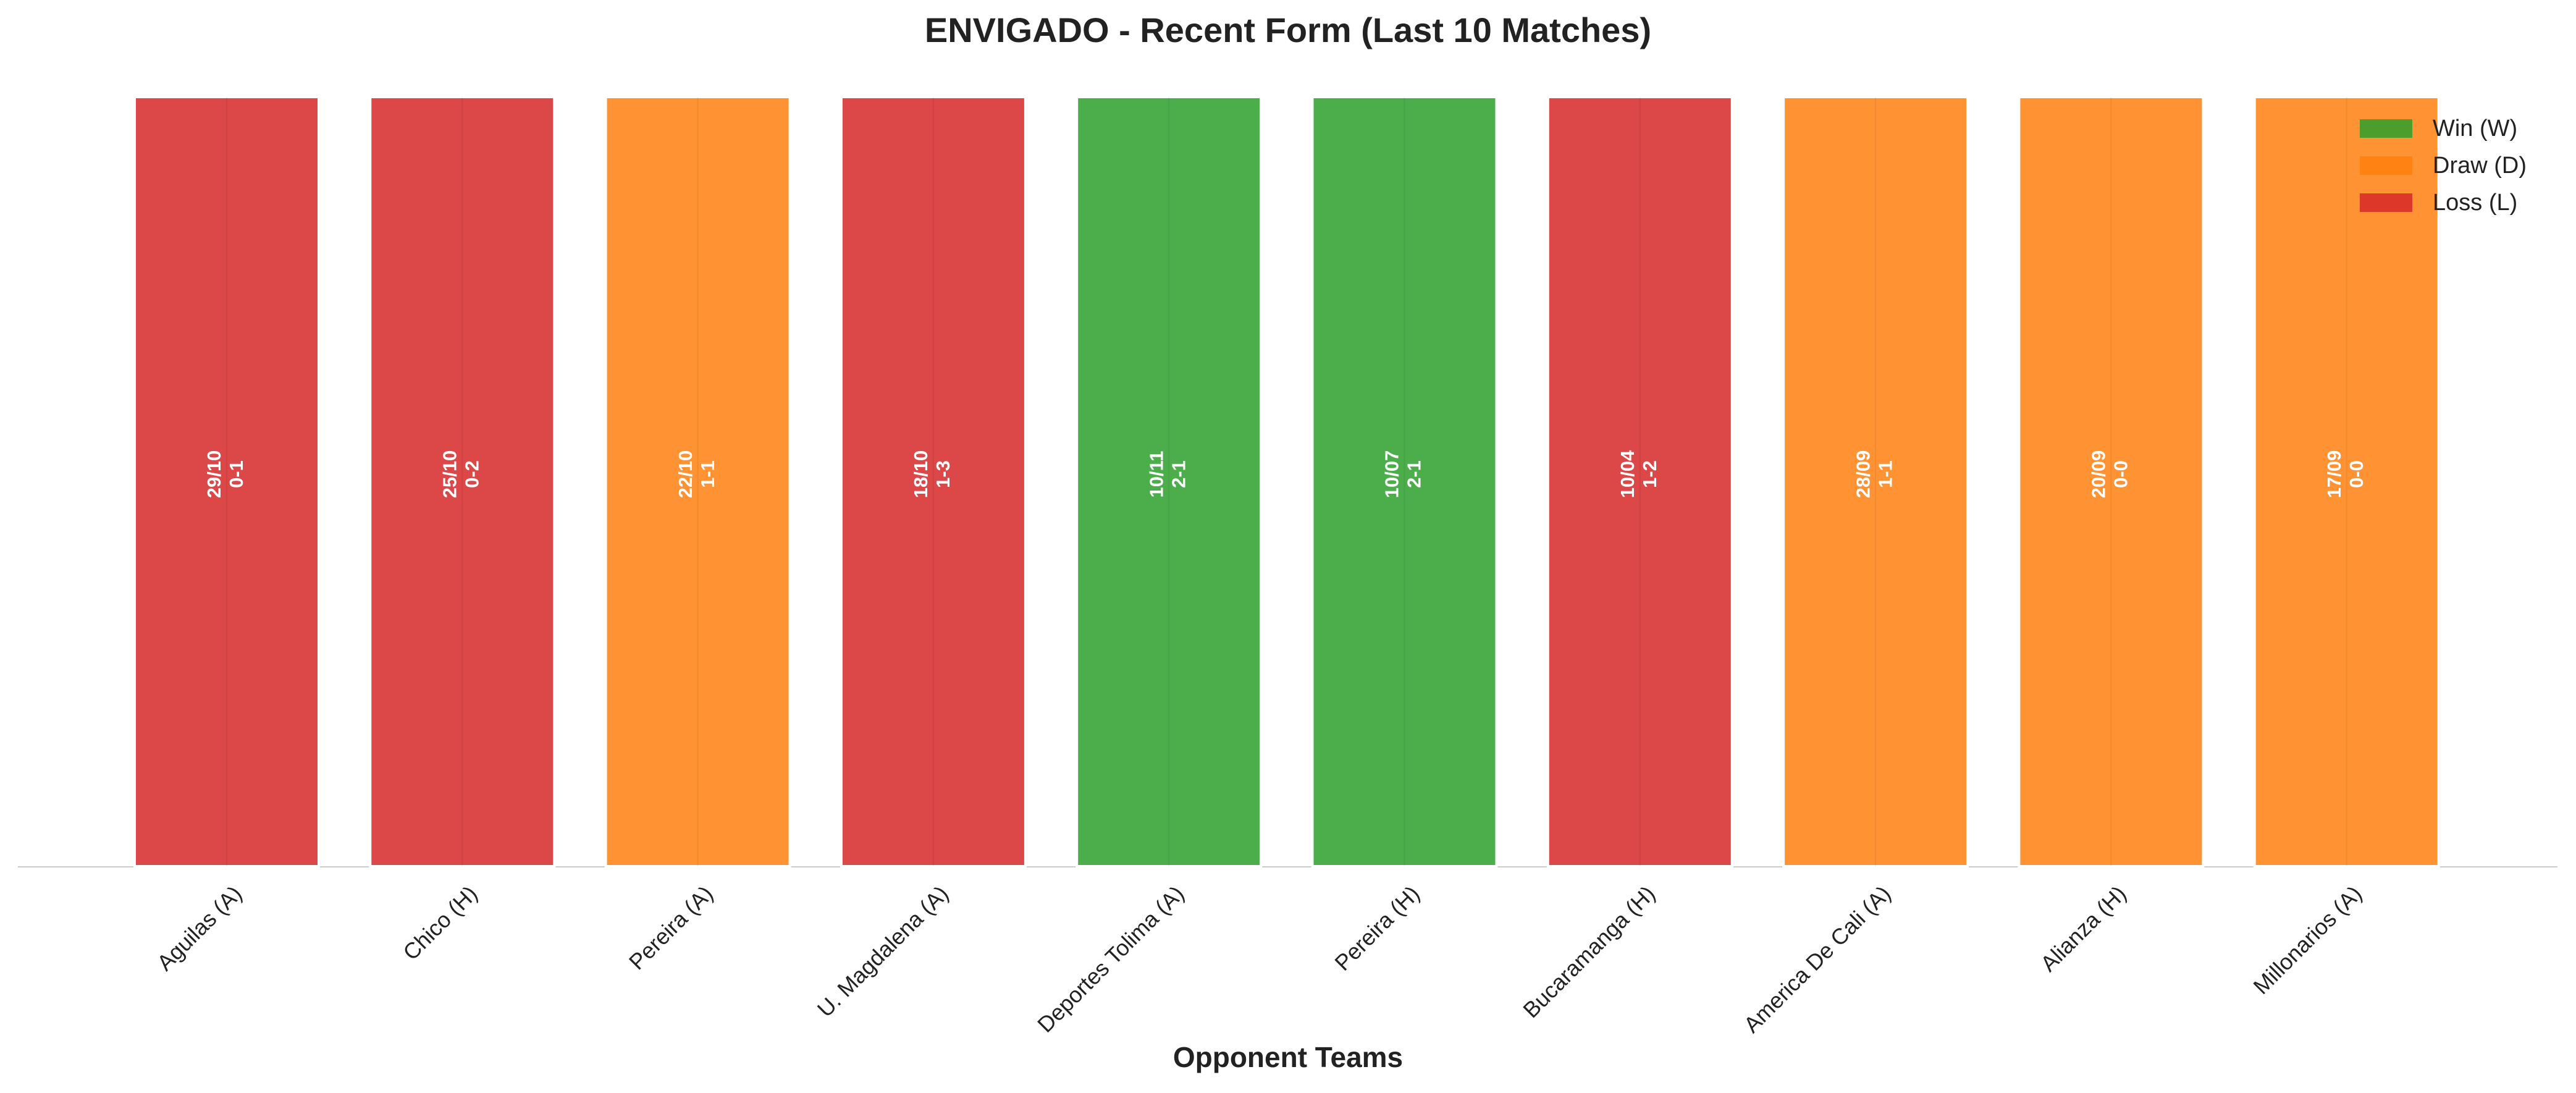  What do you see at coordinates (1628, 474) in the screenshot?
I see `bar-date-label: 10/04` at bounding box center [1628, 474].